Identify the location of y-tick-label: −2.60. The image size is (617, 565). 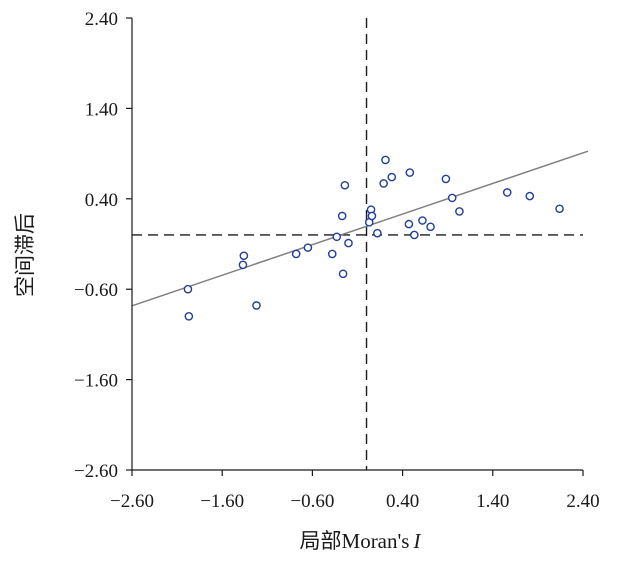
(96, 471).